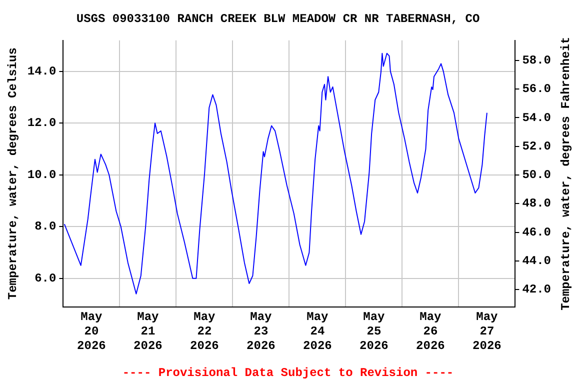 The width and height of the screenshot is (576, 384). What do you see at coordinates (537, 289) in the screenshot?
I see `y2-tick-label: 42.0` at bounding box center [537, 289].